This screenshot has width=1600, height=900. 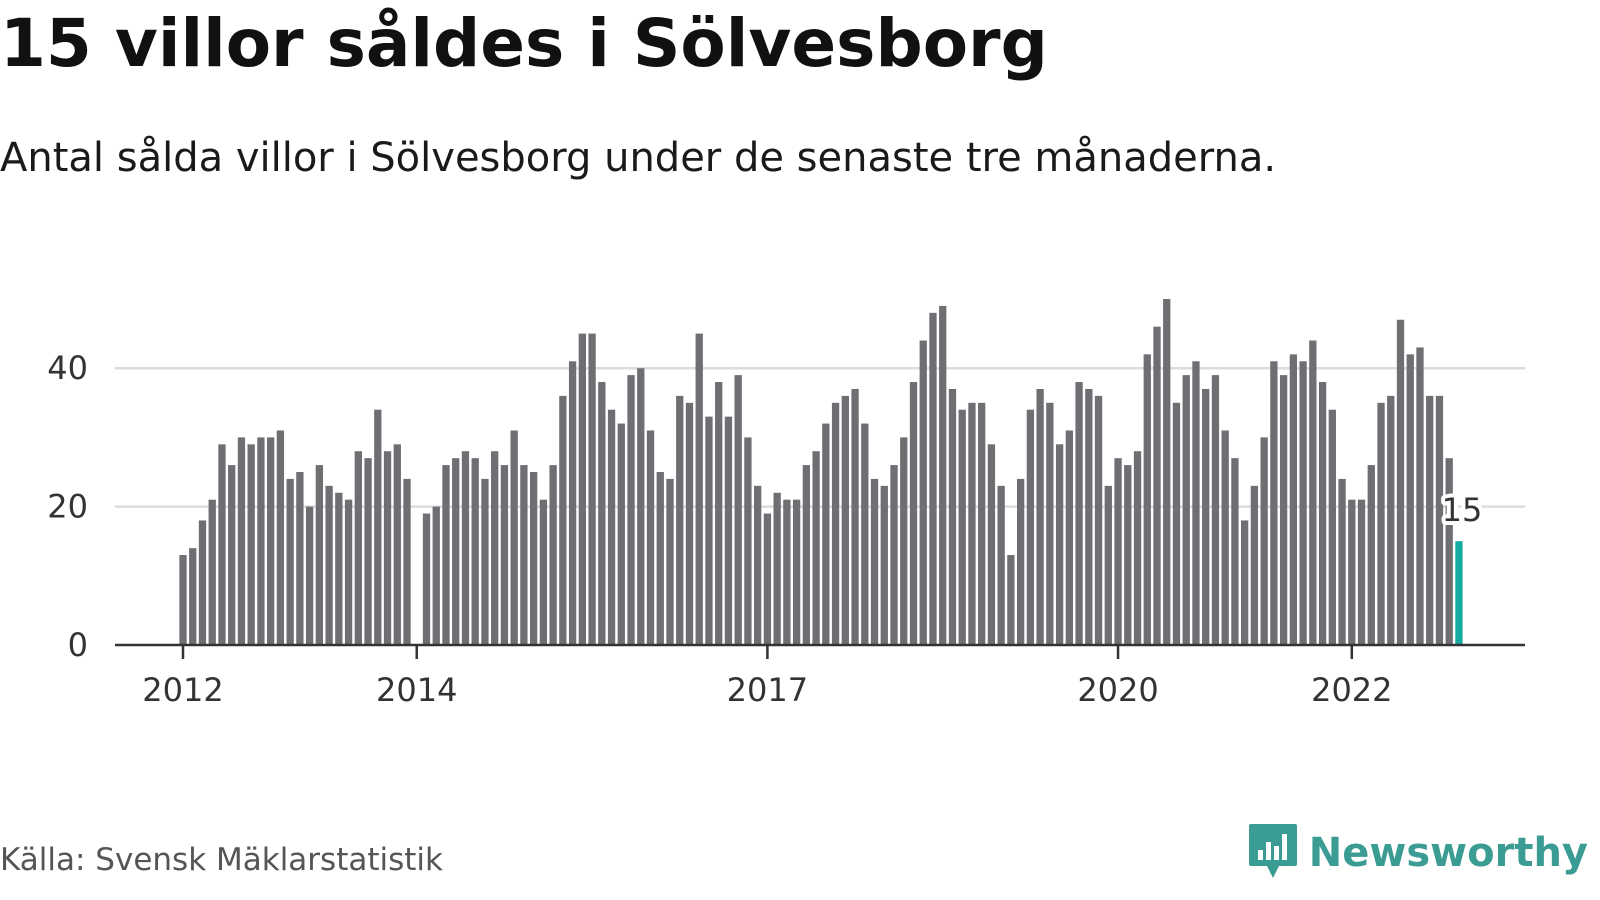 I want to click on bar-highlight, so click(x=1459, y=593).